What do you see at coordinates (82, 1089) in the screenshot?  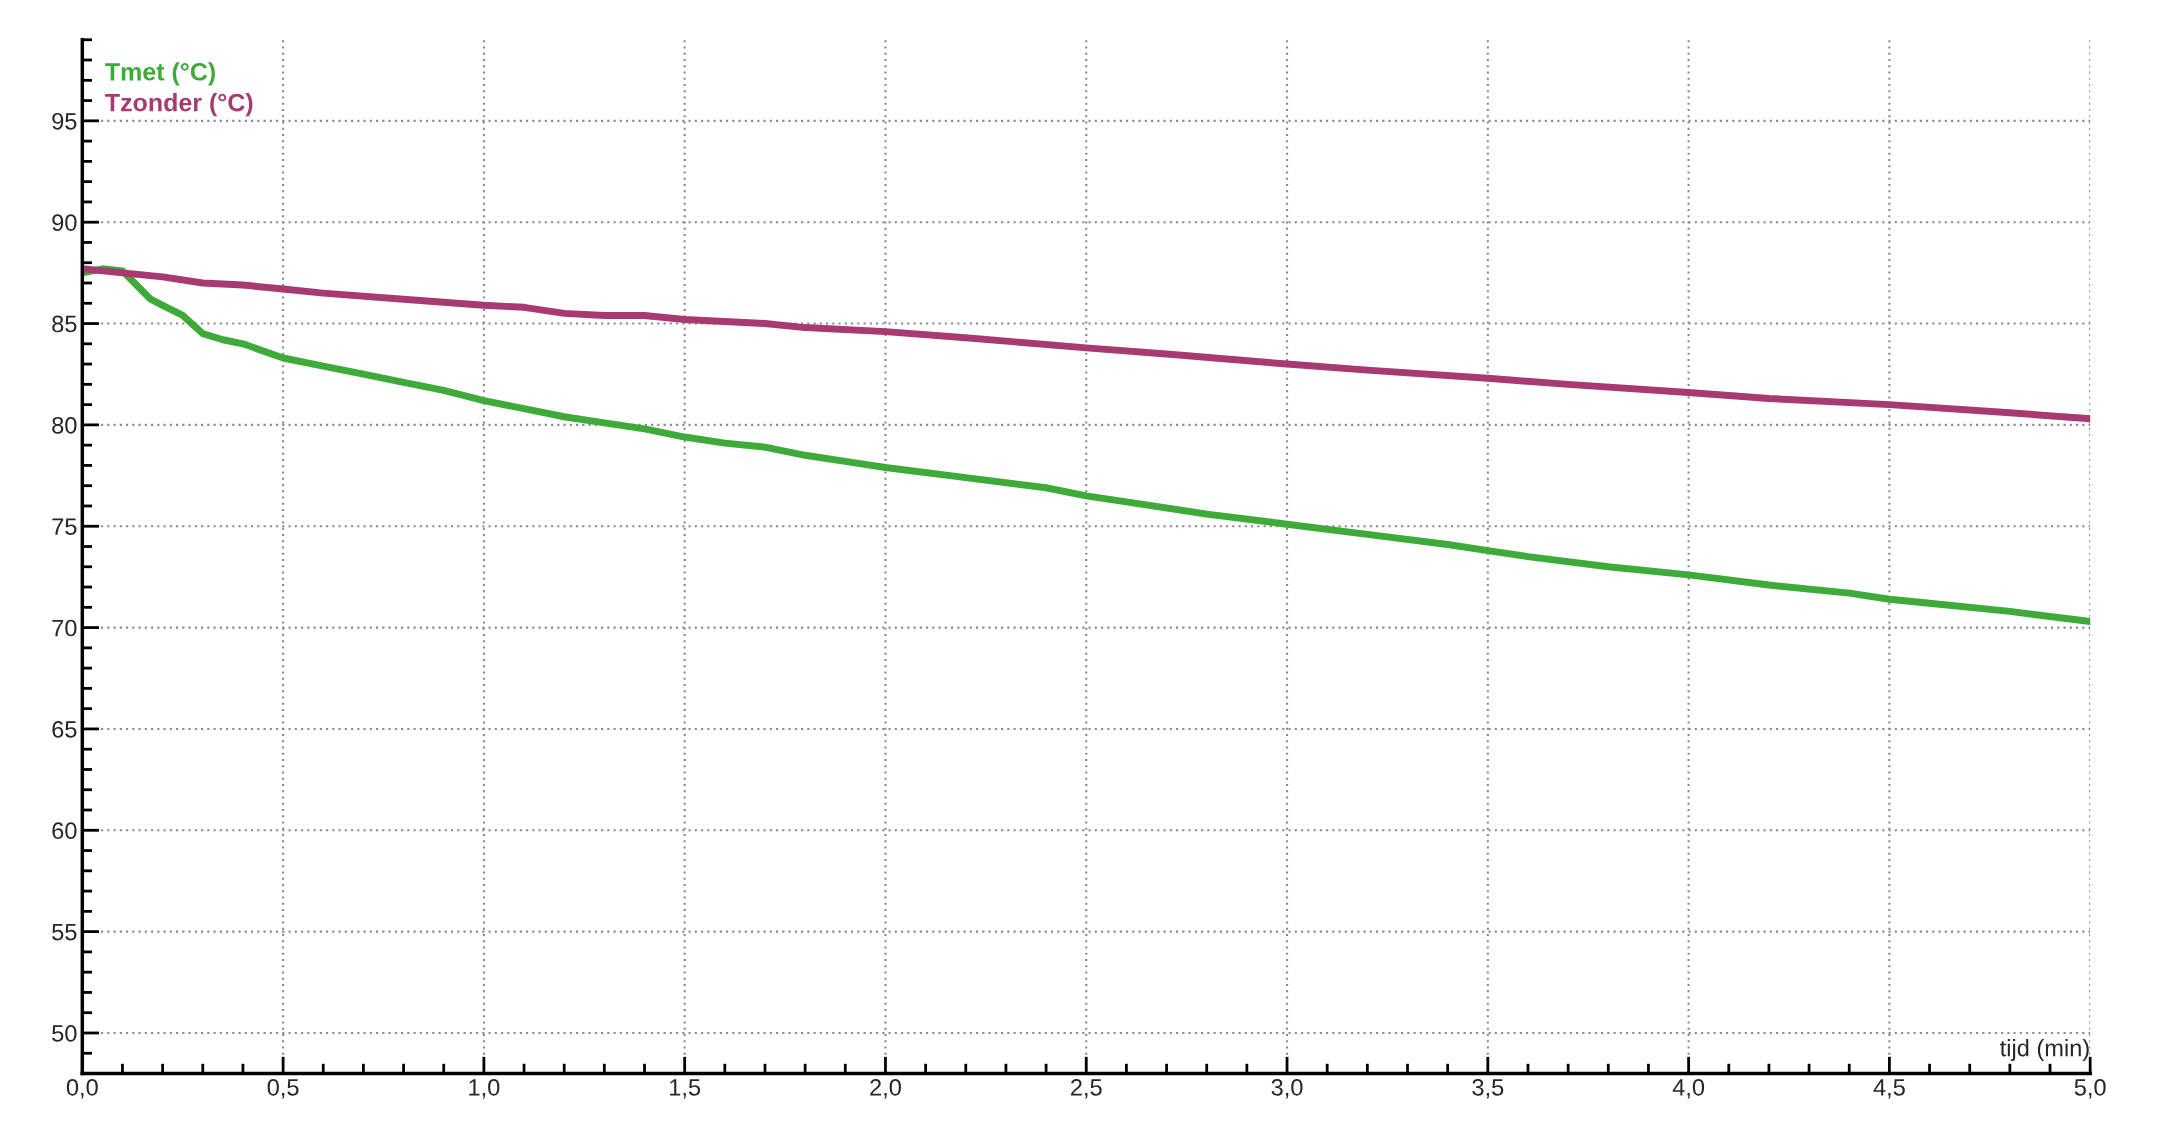 I see `x-tick-label: 0,0` at bounding box center [82, 1089].